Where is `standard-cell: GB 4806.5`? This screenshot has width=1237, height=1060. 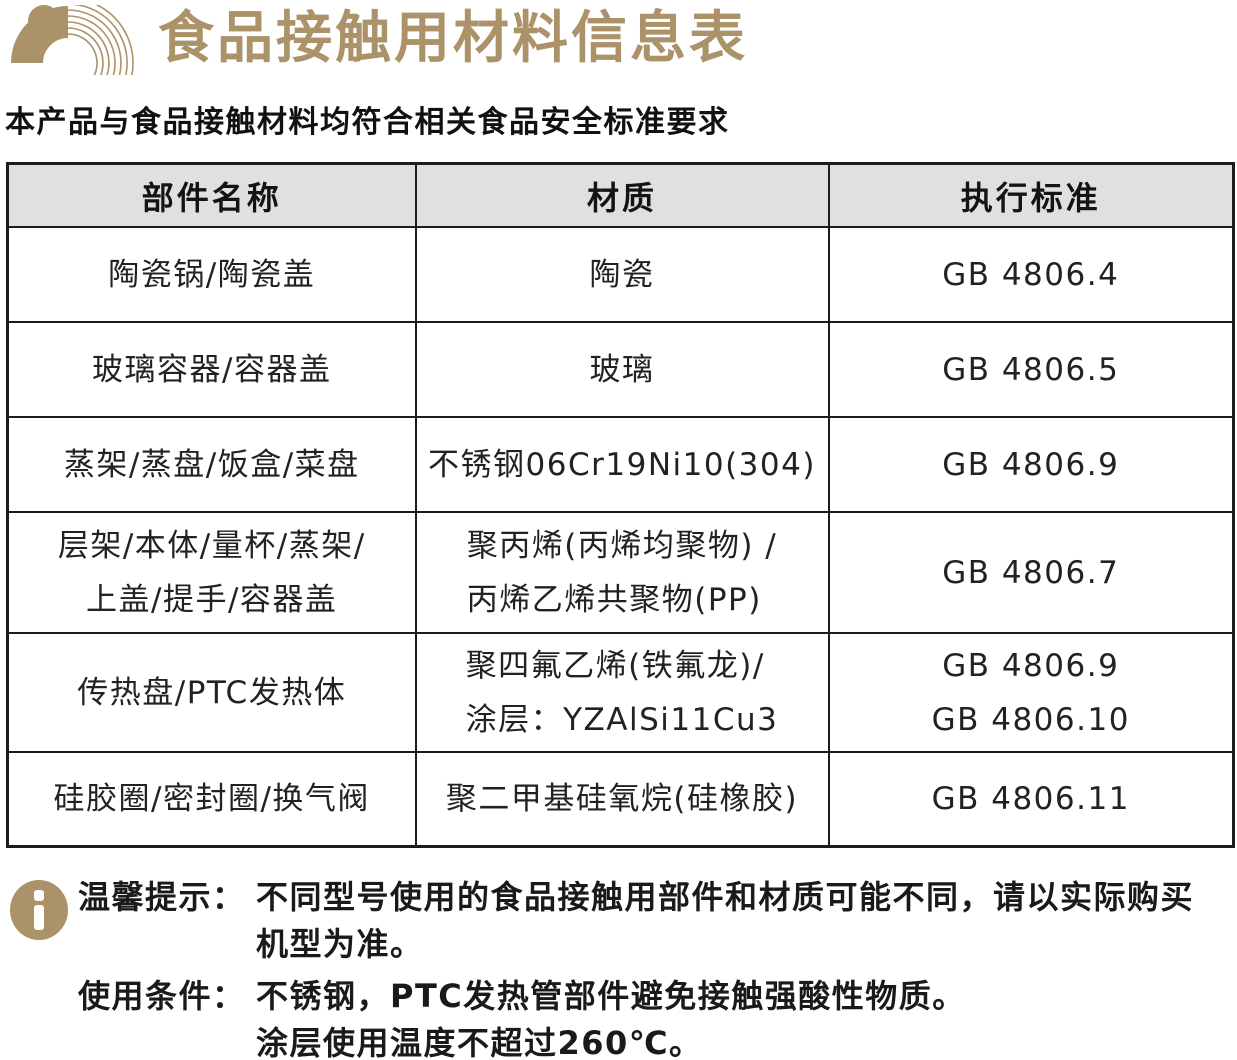
standard-cell: GB 4806.5 is located at coordinates (1031, 369).